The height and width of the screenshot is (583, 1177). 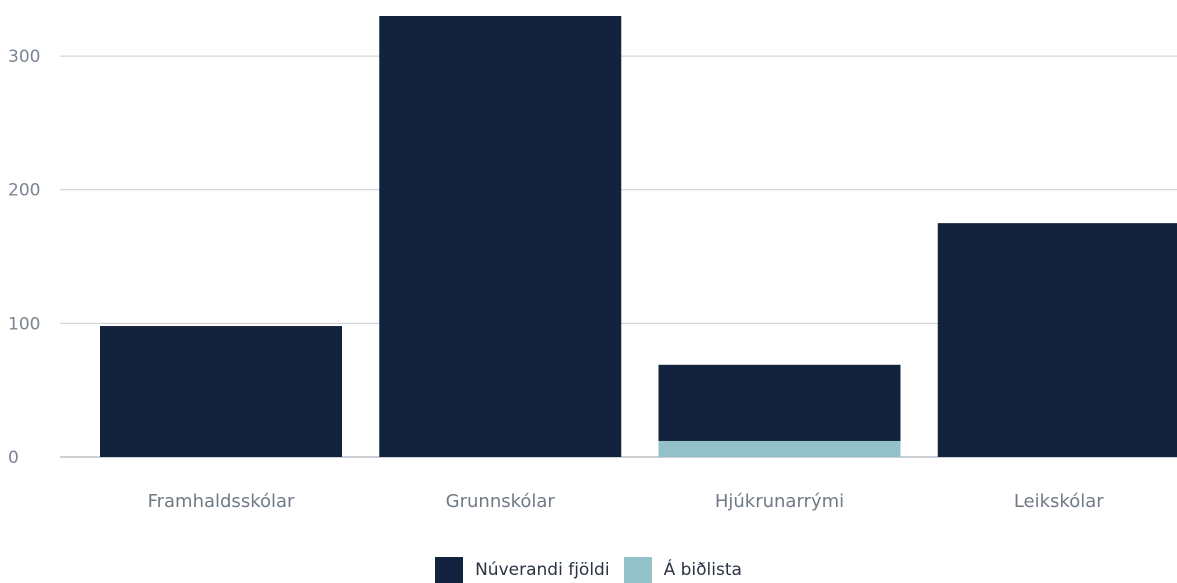 I want to click on legend-item: Á biðlista, so click(x=682, y=570).